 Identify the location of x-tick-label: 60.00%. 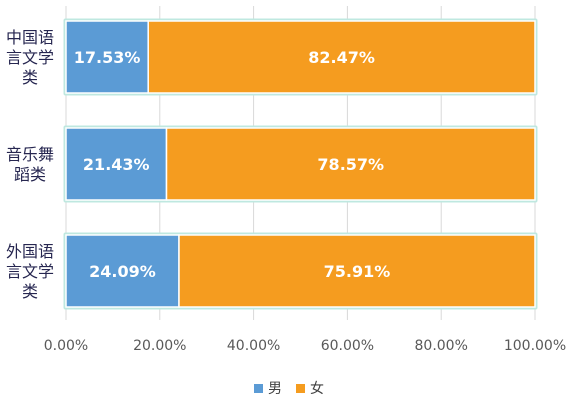
(347, 346).